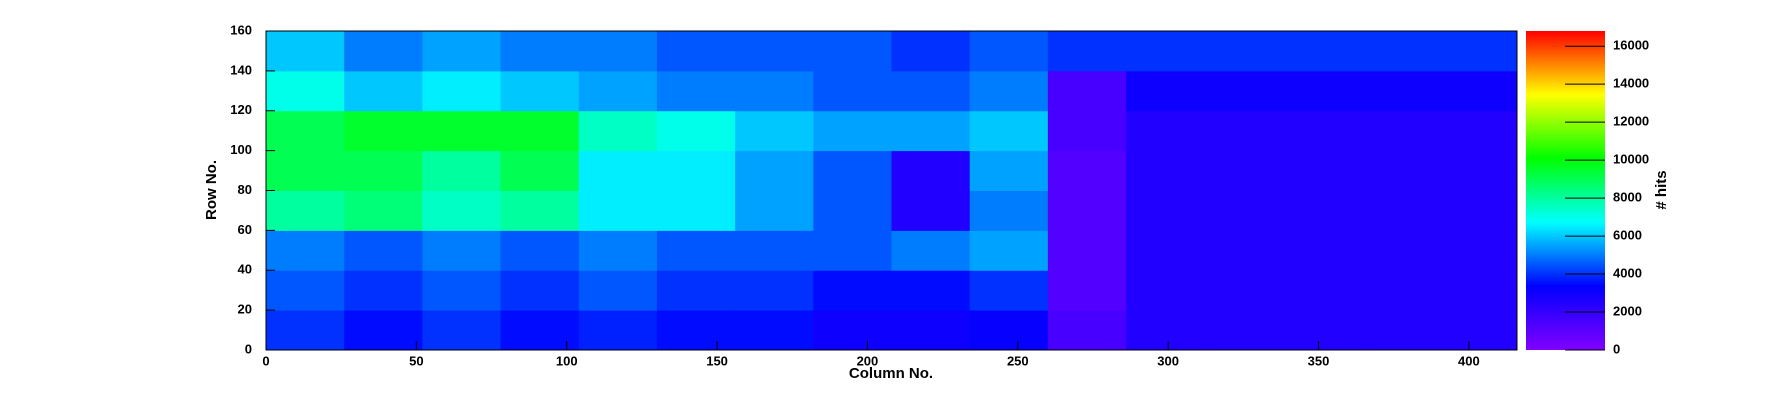 The height and width of the screenshot is (412, 1784). I want to click on y-tick-label: 100, so click(241, 149).